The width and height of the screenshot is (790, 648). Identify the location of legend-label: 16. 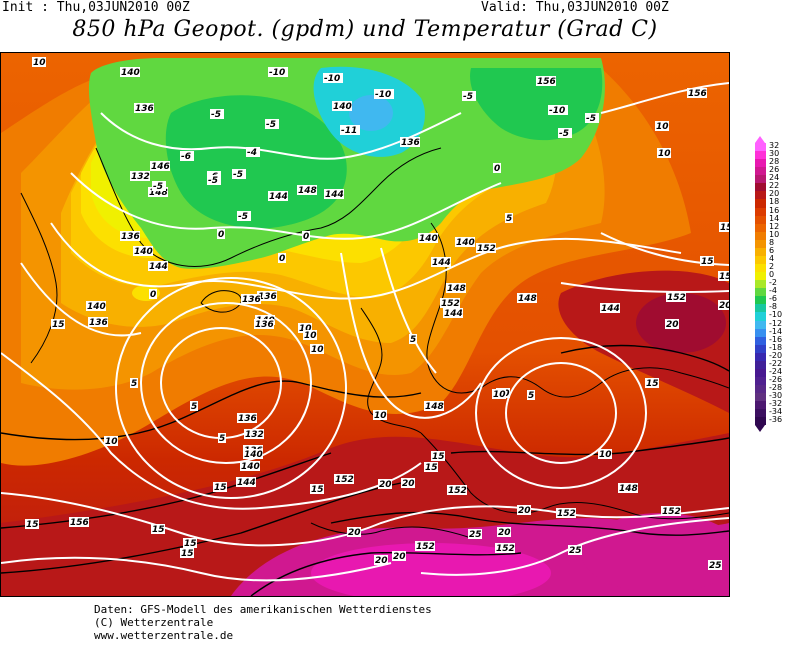
(774, 210).